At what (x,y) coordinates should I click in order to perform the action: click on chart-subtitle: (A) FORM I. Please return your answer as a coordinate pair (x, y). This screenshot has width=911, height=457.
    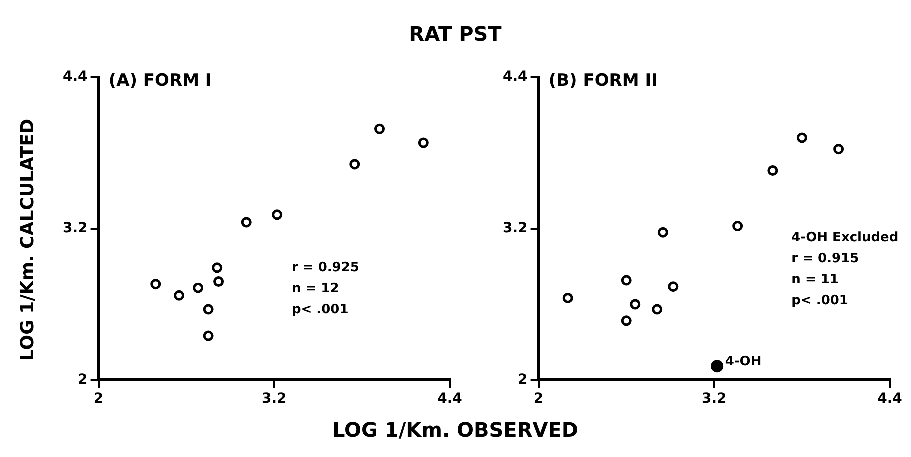
    Looking at the image, I should click on (160, 80).